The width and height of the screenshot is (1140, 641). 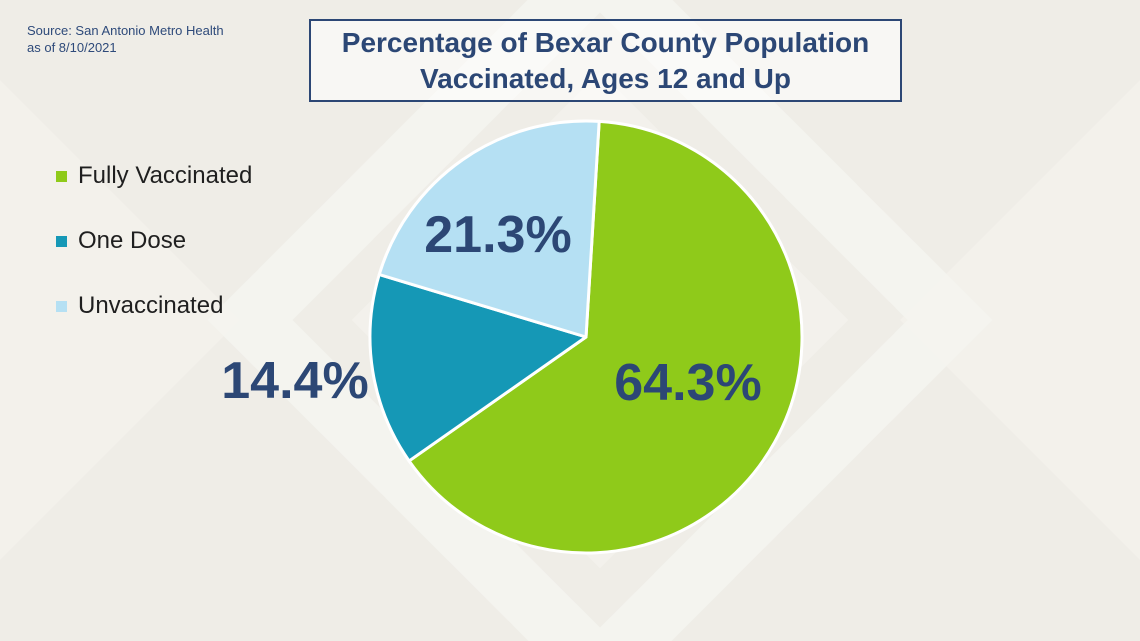 I want to click on legend-label-fully-vaccinated: Fully Vaccinated, so click(x=165, y=175).